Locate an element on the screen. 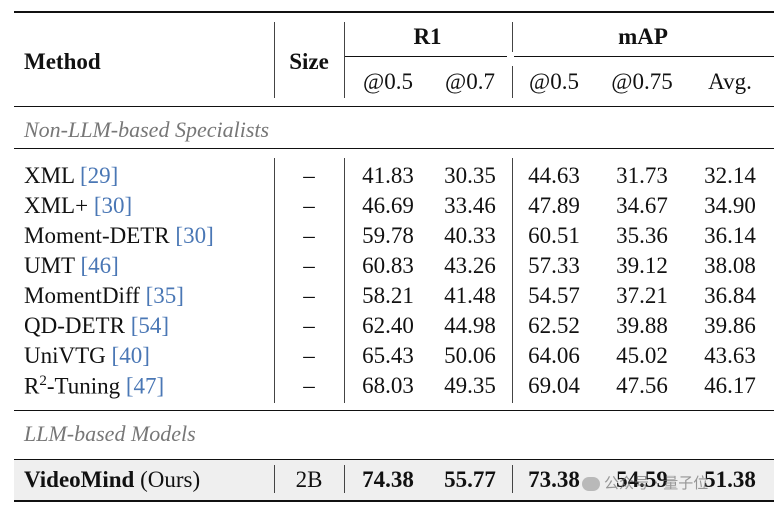 The height and width of the screenshot is (516, 784). top-rule is located at coordinates (394, 12).